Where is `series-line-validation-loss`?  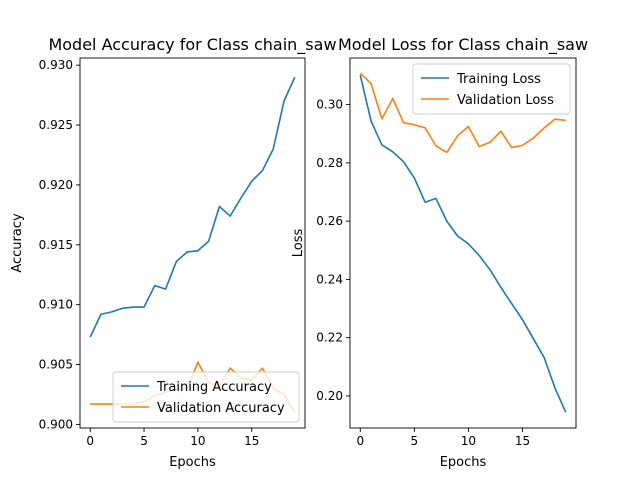
series-line-validation-loss is located at coordinates (462, 113).